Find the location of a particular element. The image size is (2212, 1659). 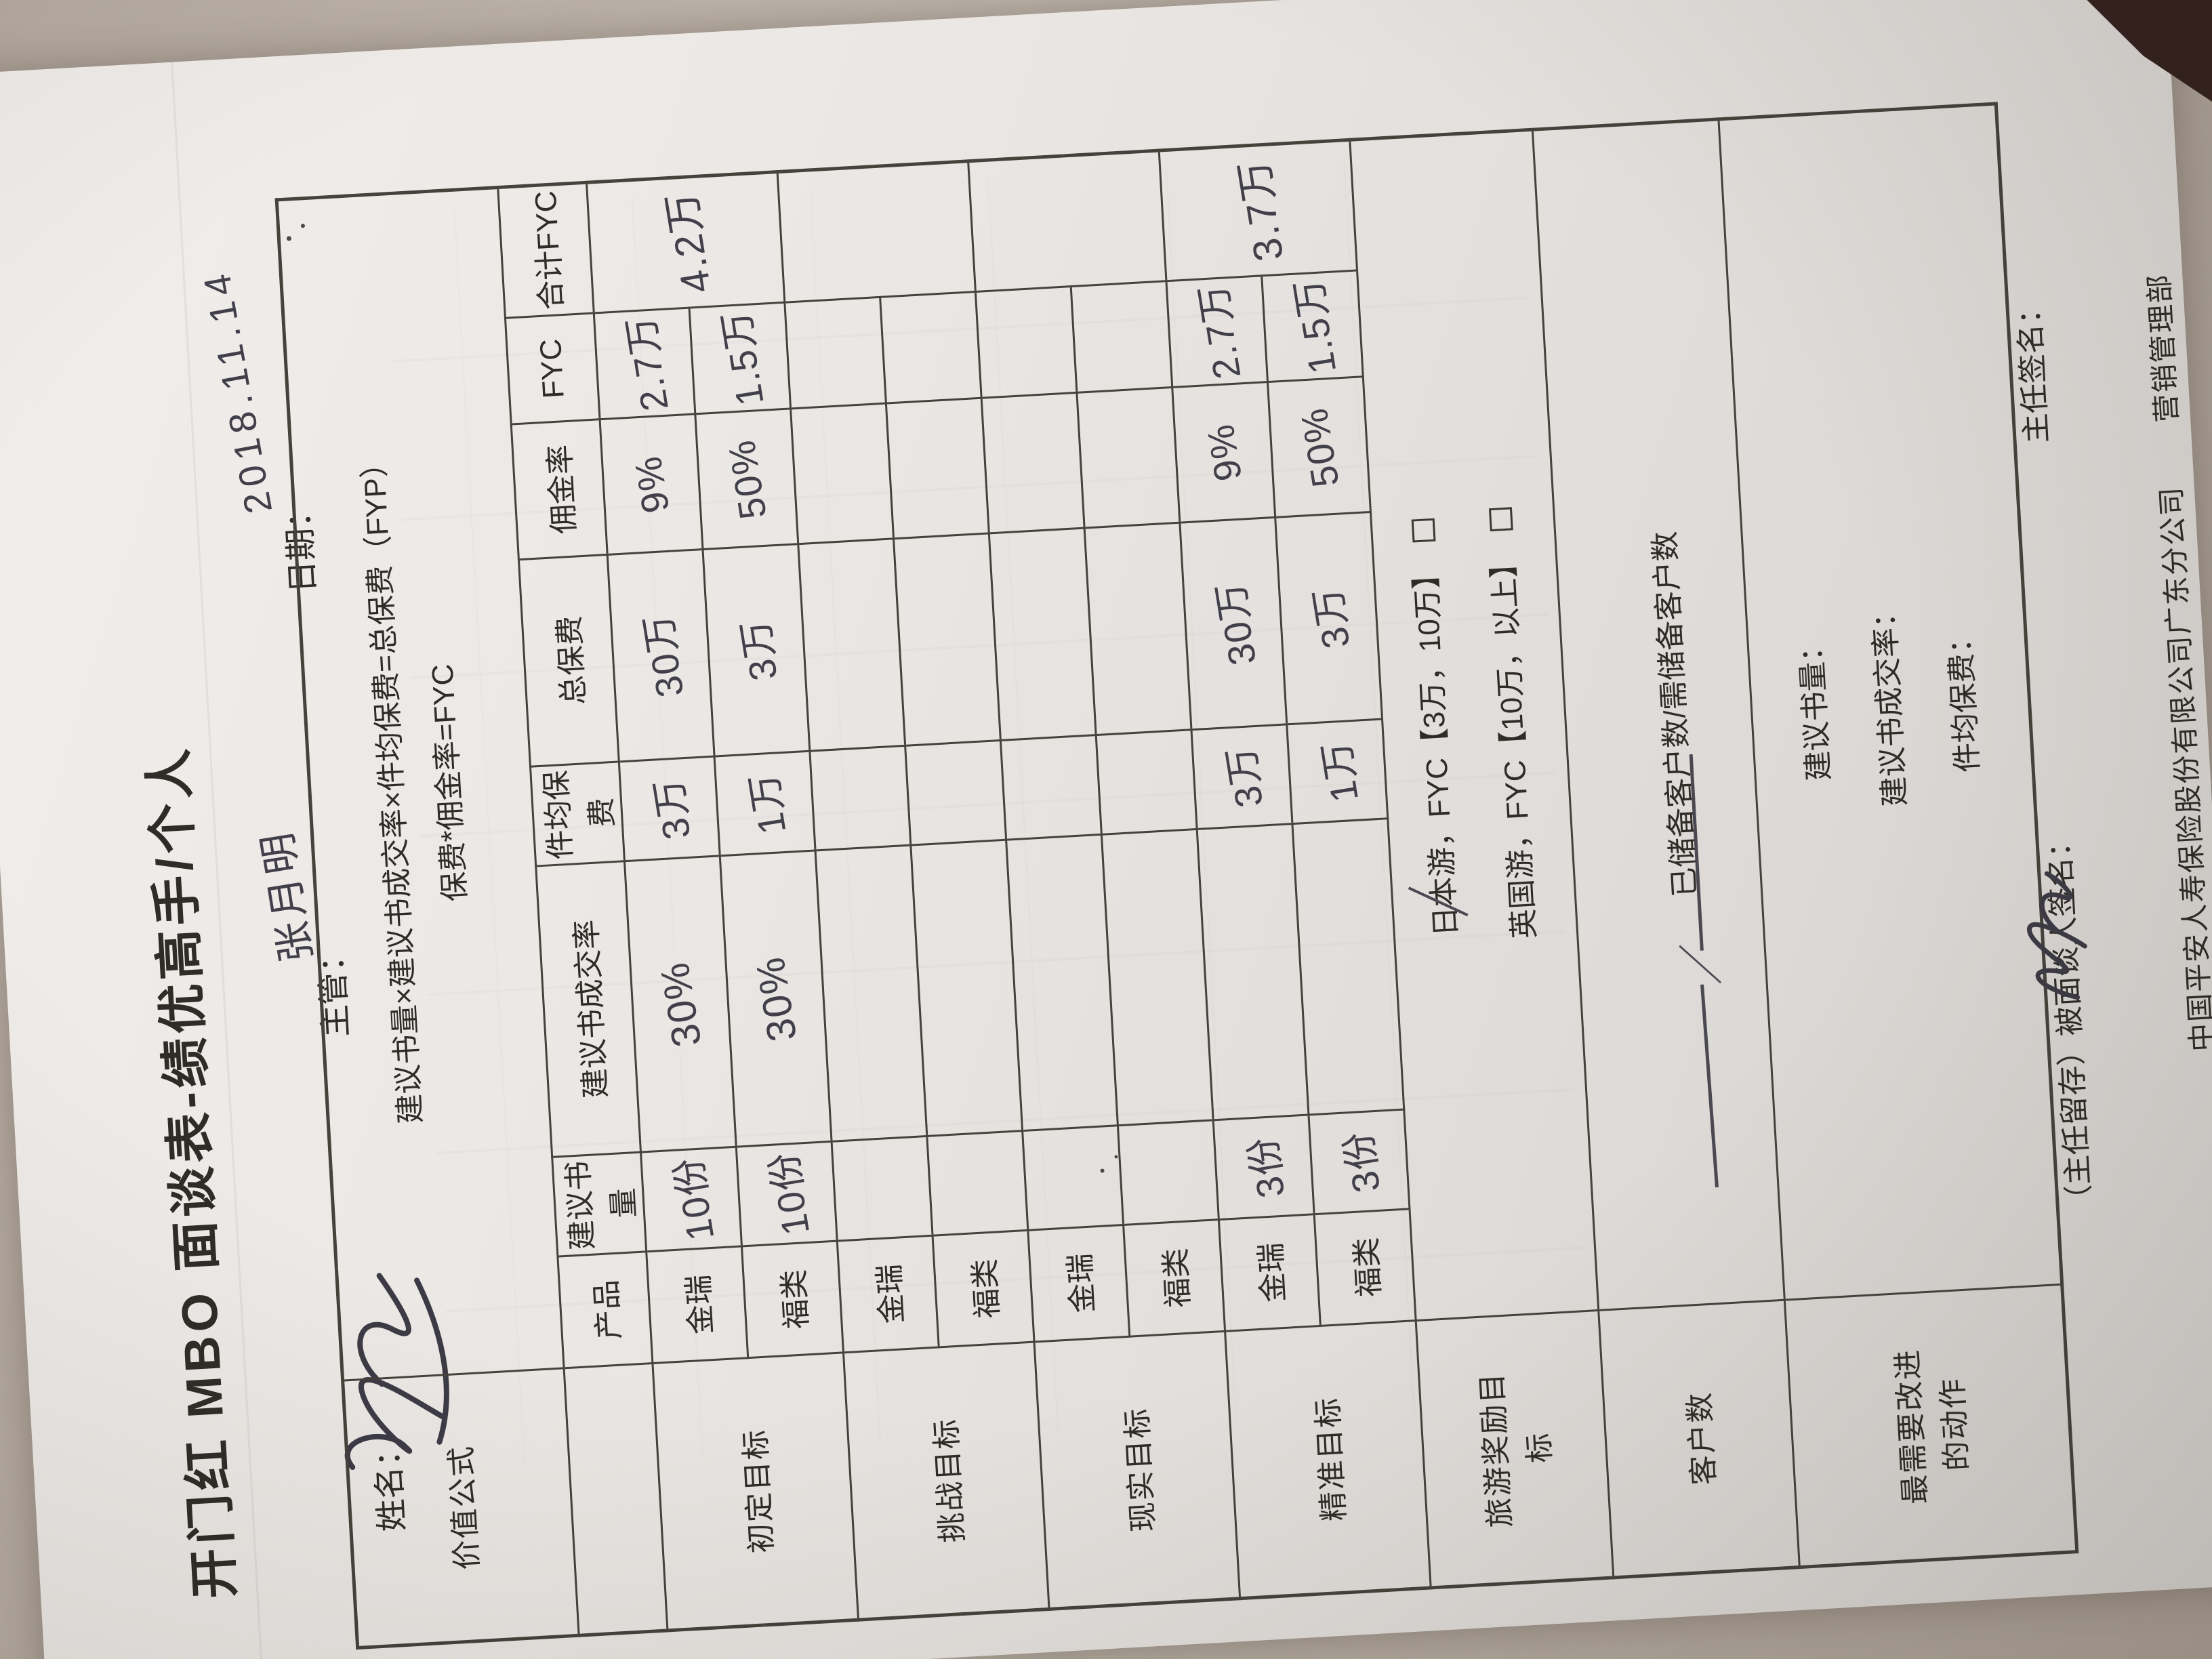

goal-label: 精准目标 is located at coordinates (1328, 1459).